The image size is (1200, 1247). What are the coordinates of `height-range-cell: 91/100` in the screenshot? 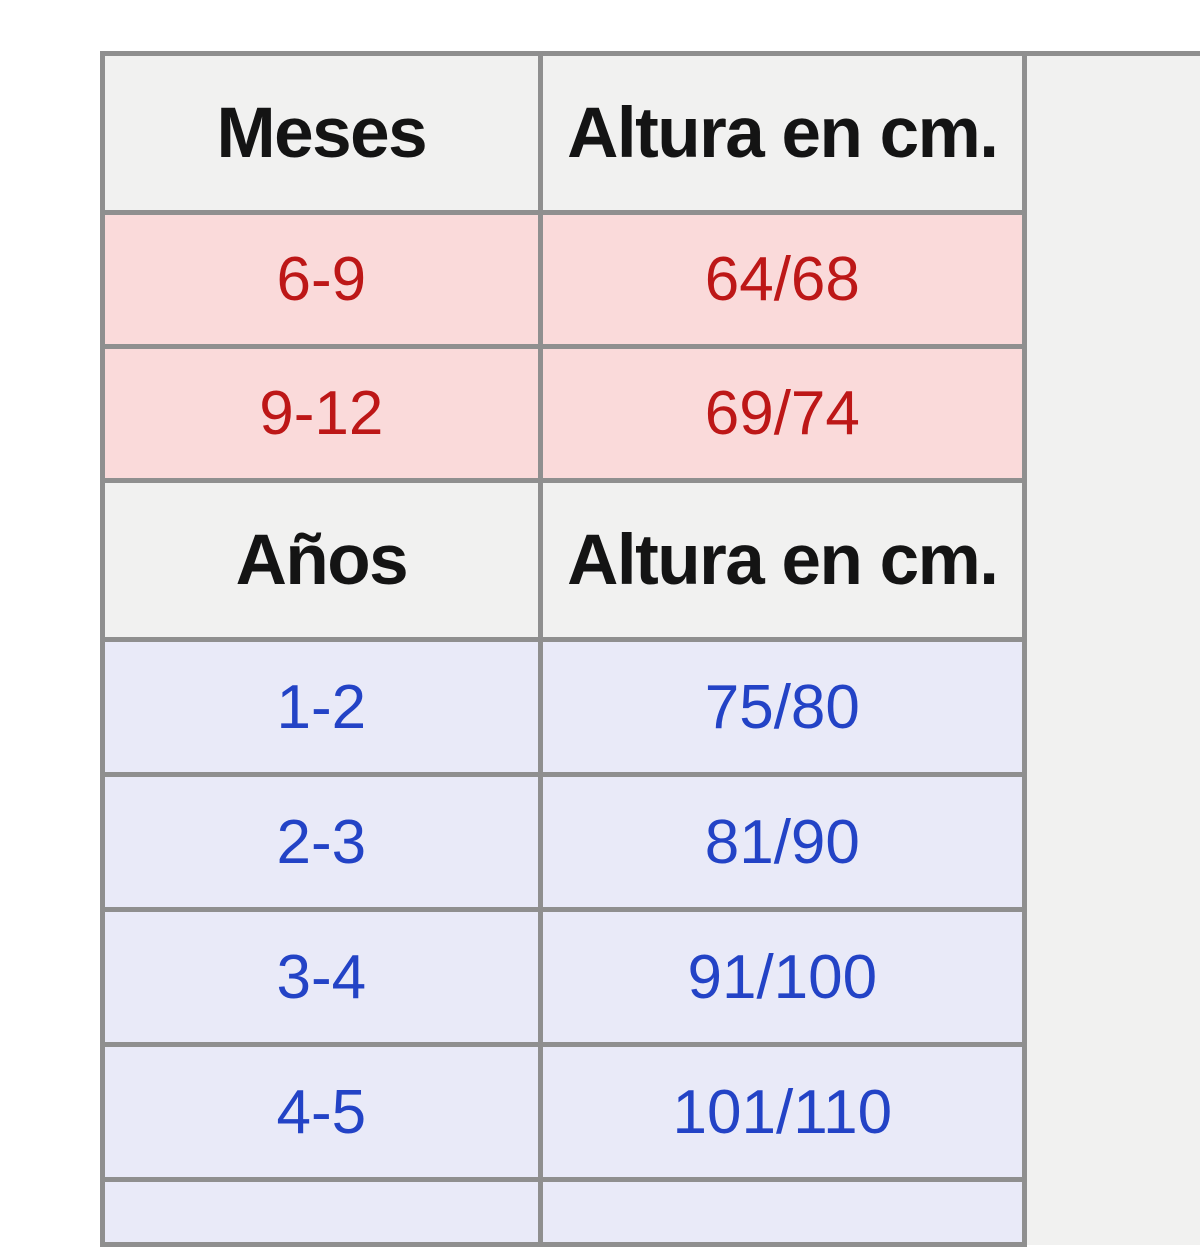 It's located at (782, 977).